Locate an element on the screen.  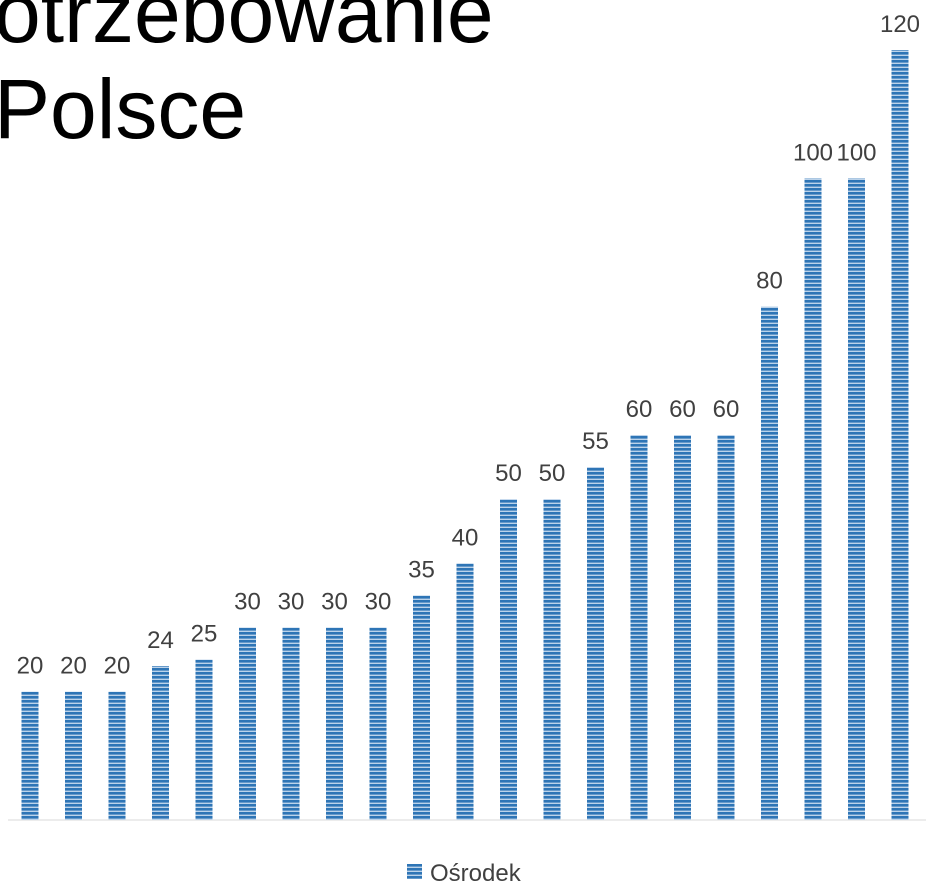
chart-title: otrzebowanie is located at coordinates (247, 30).